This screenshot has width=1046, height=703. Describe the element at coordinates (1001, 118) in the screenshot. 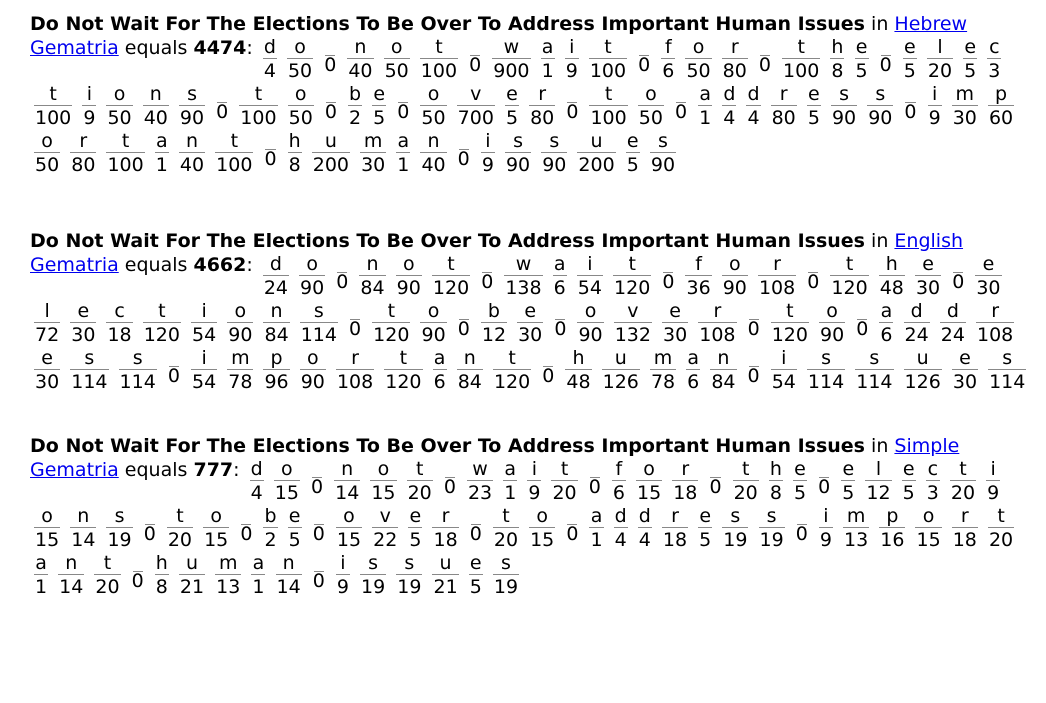

I see `letter-value: 60` at that location.